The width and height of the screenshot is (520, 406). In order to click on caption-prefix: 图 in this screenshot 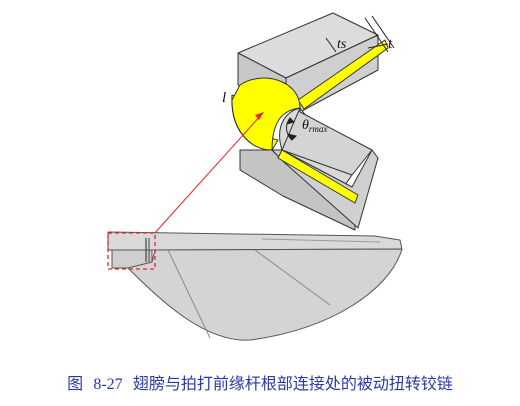, I will do `click(75, 383)`.